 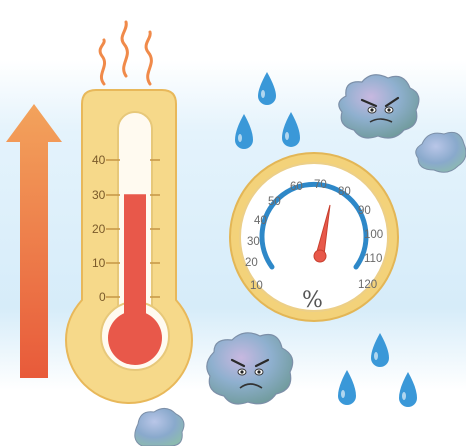 What do you see at coordinates (34, 241) in the screenshot?
I see `rising-arrow-icon` at bounding box center [34, 241].